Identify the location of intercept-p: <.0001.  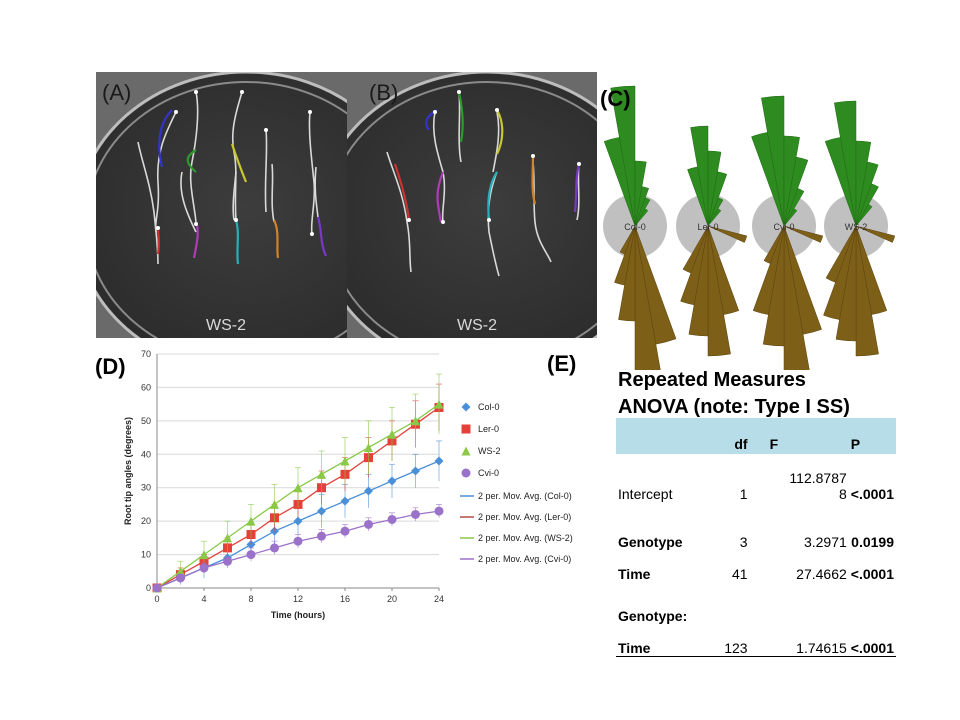
(872, 494).